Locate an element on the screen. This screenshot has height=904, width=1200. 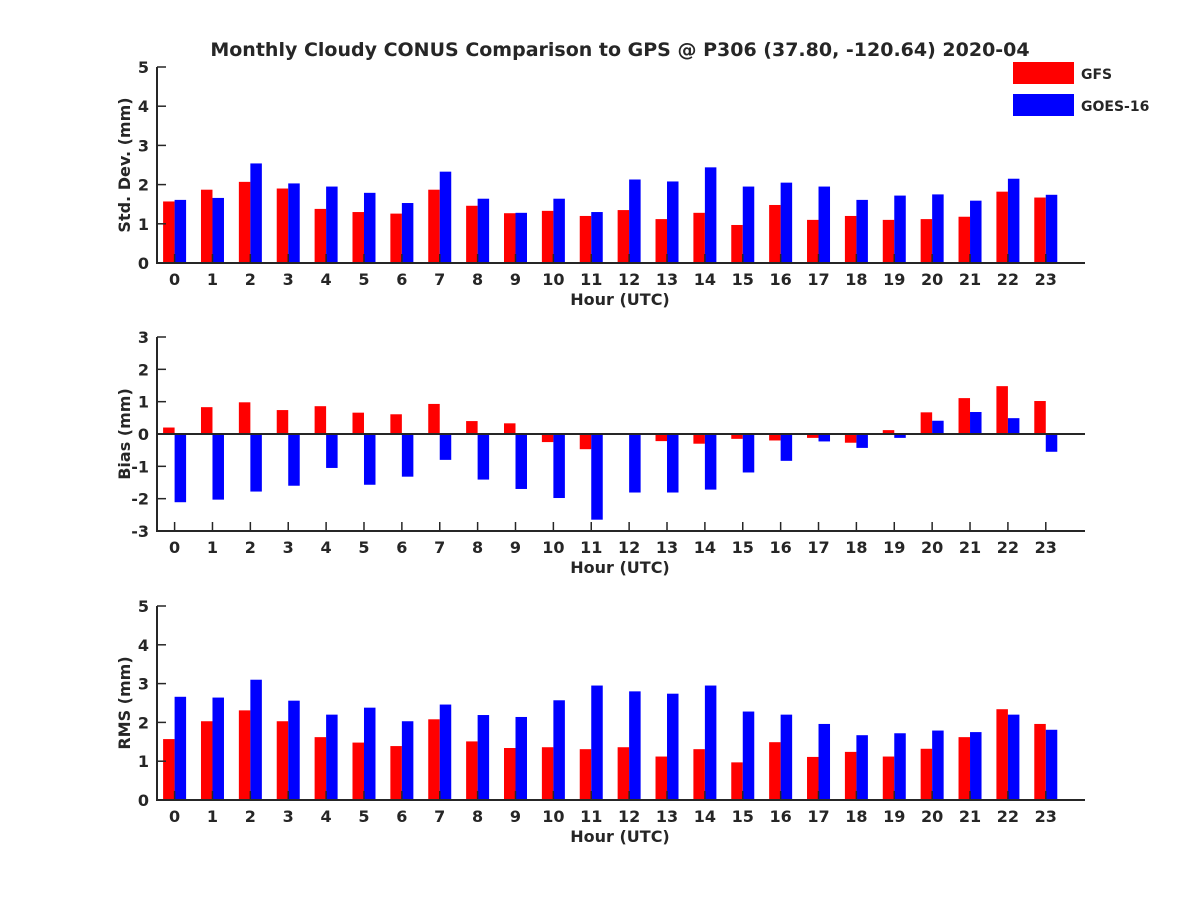
x-tick-label: 15 is located at coordinates (743, 547).